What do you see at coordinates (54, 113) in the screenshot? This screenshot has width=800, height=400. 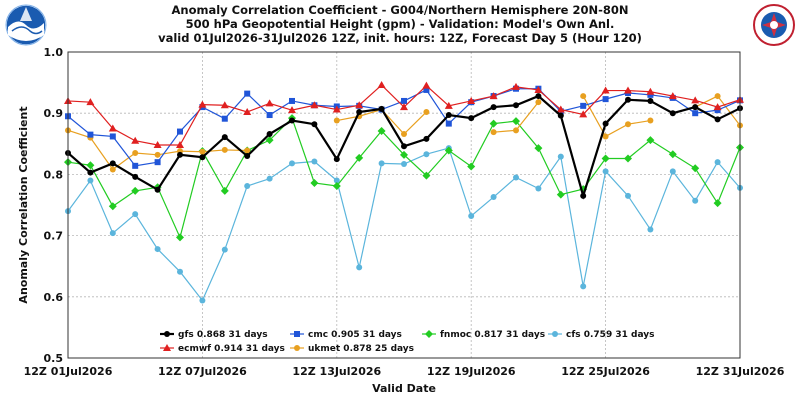 I see `y-tick-label: 0.9` at bounding box center [54, 113].